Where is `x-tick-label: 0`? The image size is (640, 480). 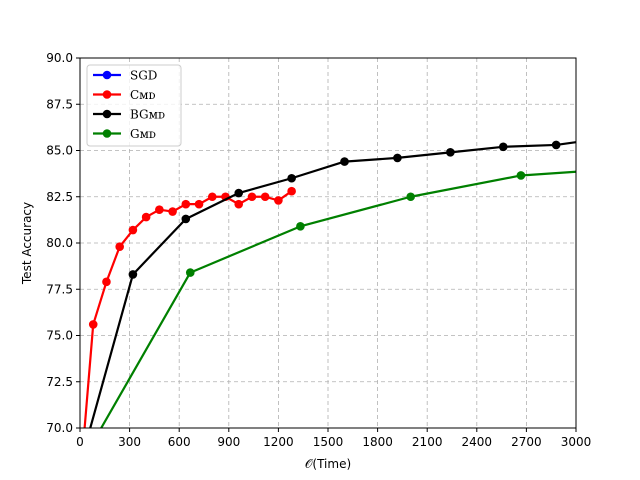 x-tick-label: 0 is located at coordinates (80, 442).